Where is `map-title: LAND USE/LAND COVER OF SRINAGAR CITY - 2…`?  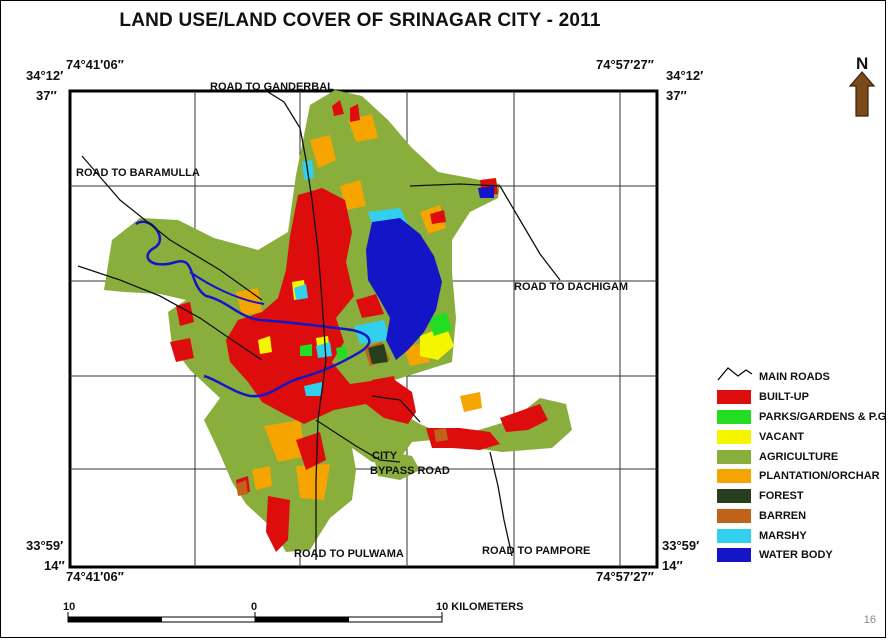
map-title: LAND USE/LAND COVER OF SRINAGAR CITY - 2… is located at coordinates (360, 20).